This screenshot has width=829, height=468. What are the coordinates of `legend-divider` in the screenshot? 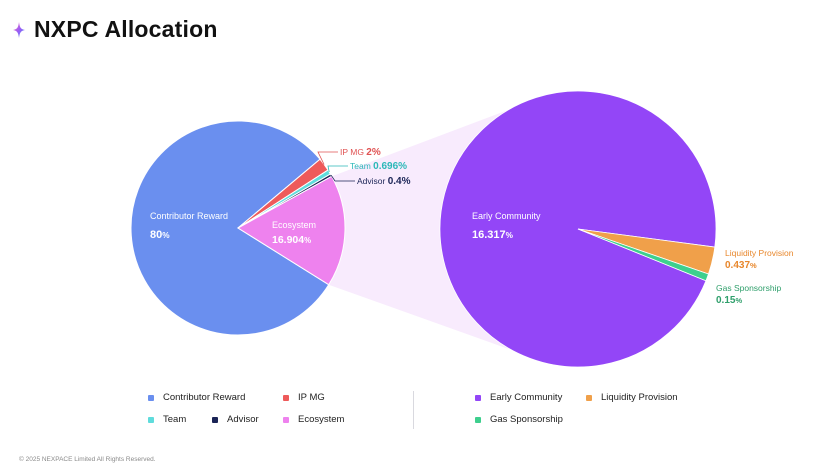 It's located at (413, 410).